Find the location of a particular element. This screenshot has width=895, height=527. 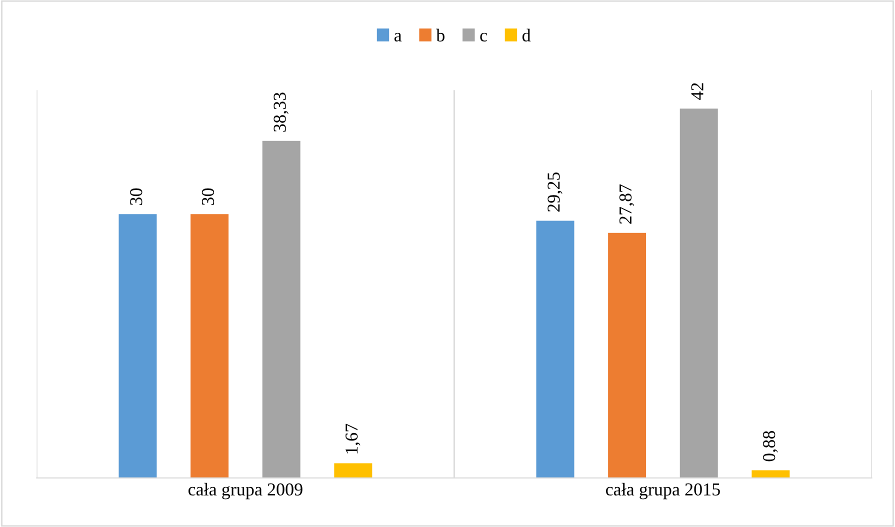

data-label: 42 is located at coordinates (697, 91).